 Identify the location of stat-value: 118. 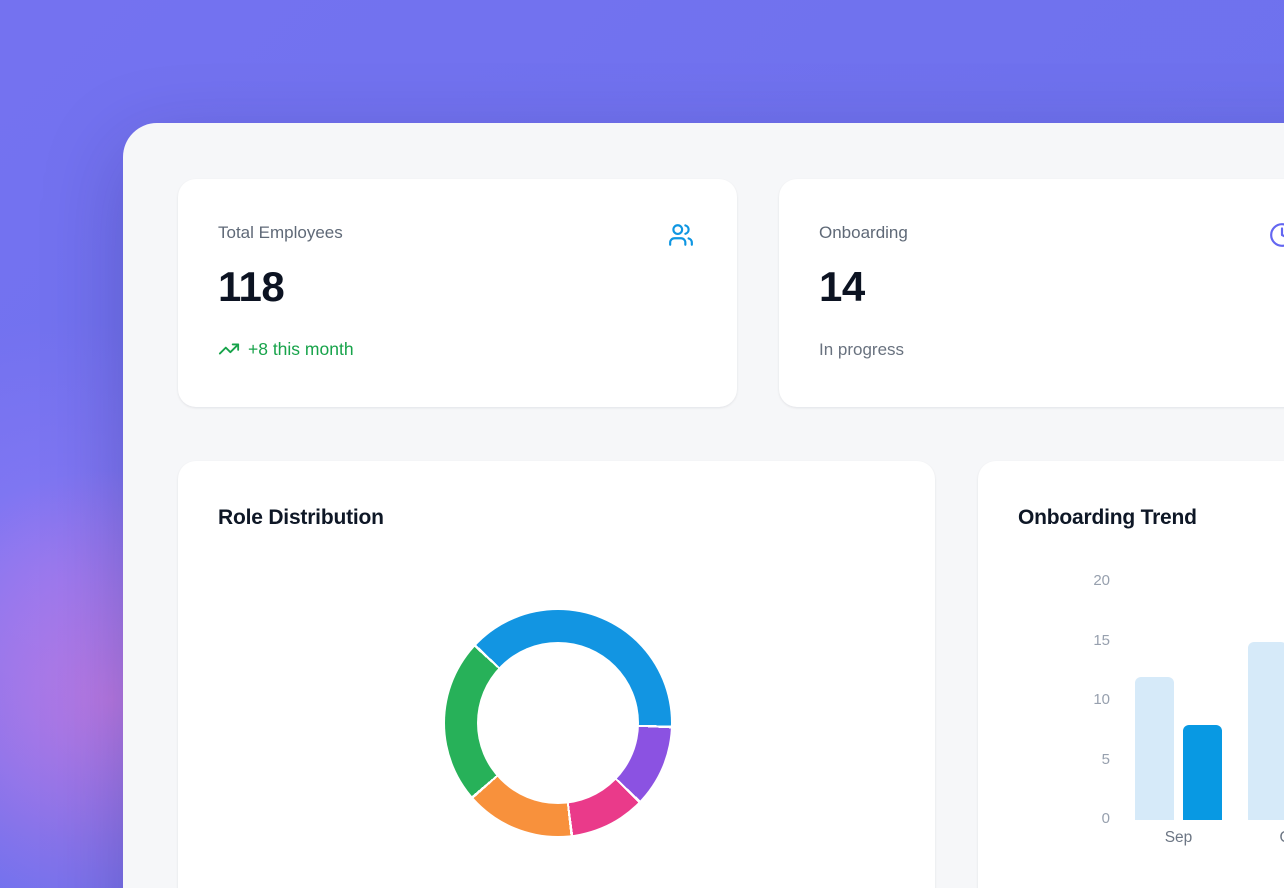
(251, 286).